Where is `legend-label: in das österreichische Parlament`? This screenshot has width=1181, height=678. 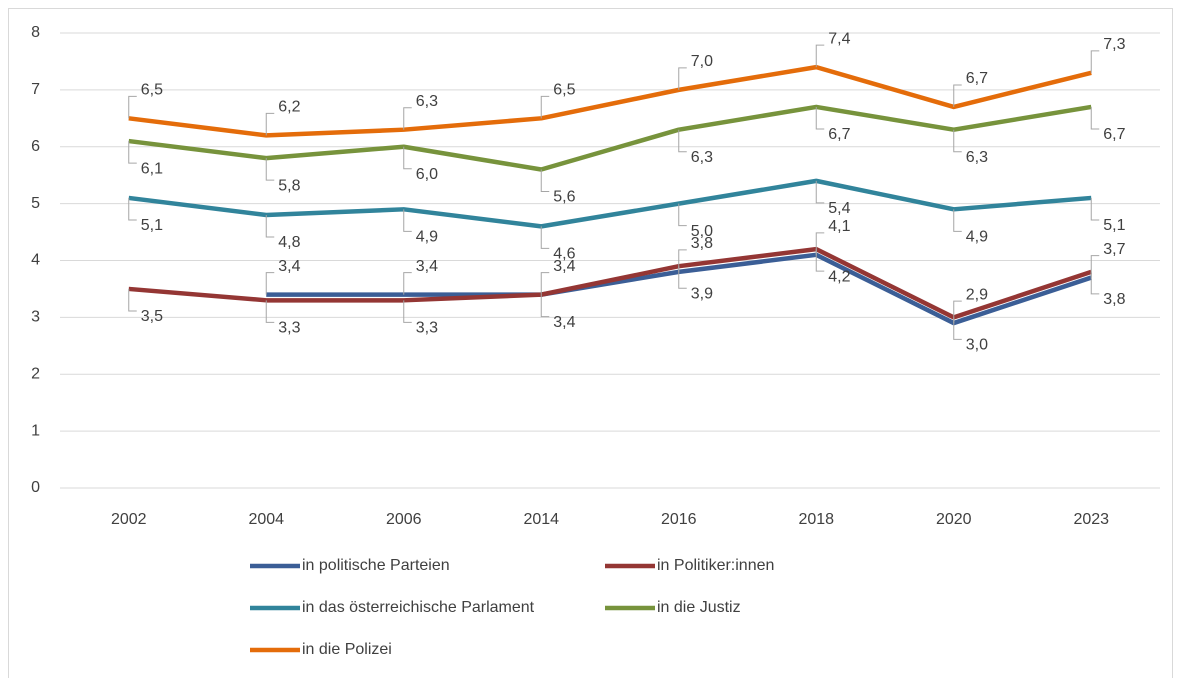 legend-label: in das österreichische Parlament is located at coordinates (418, 607).